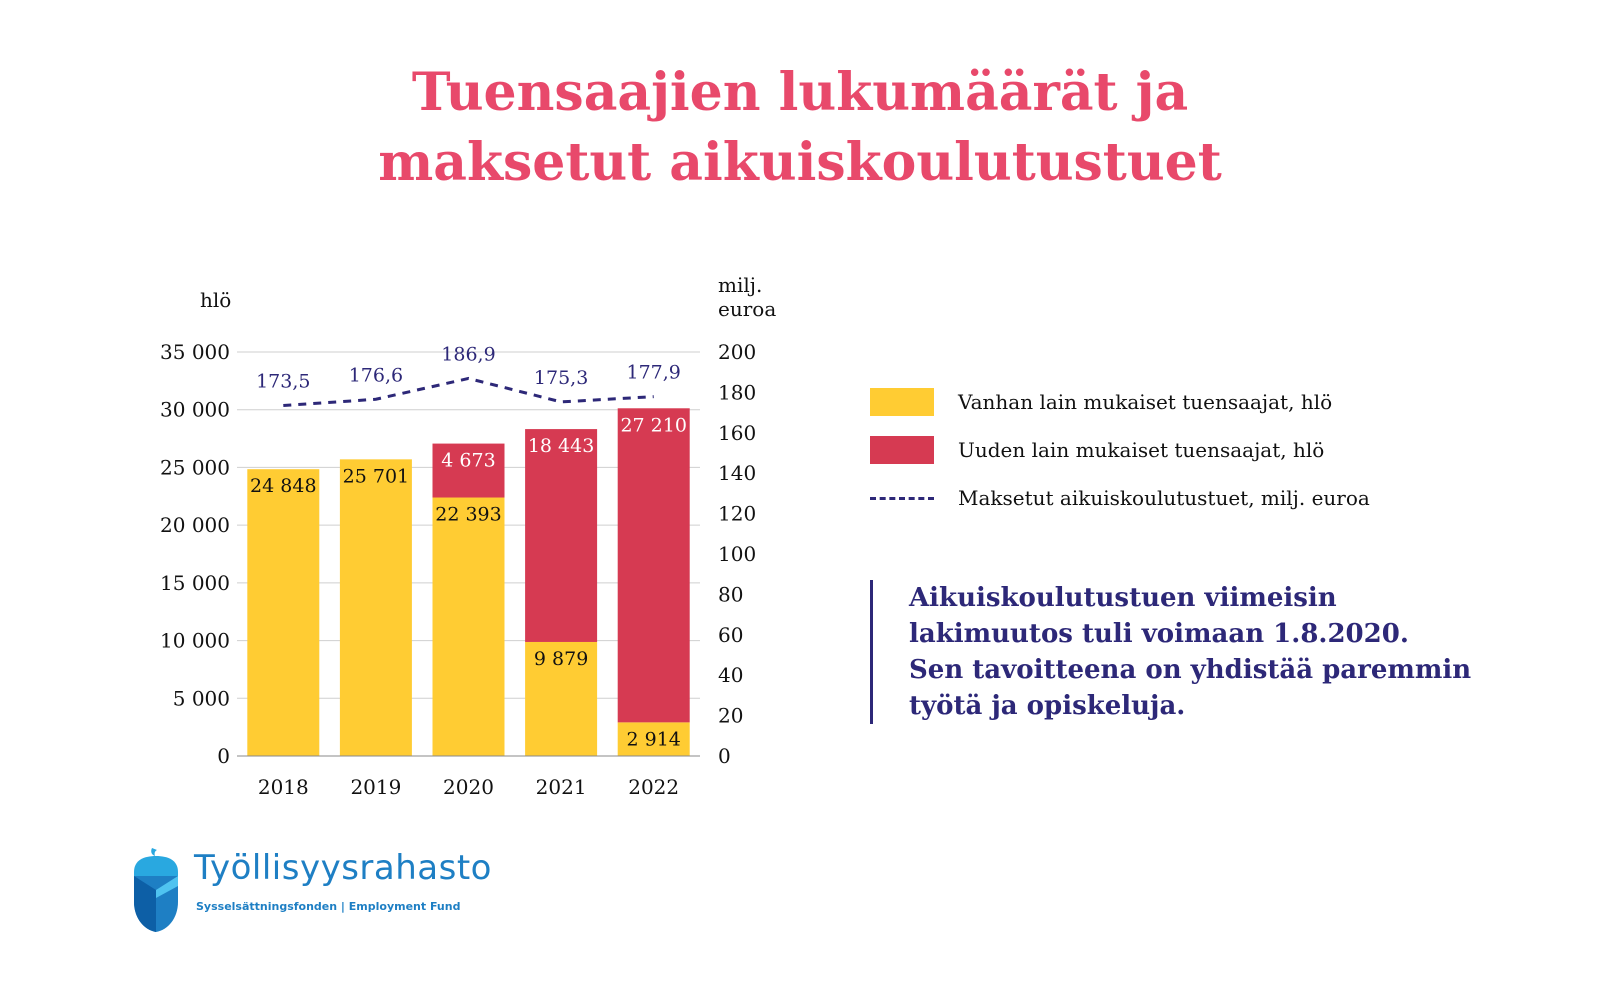  Describe the element at coordinates (730, 675) in the screenshot. I see `y-right-tick-label: 40` at that location.